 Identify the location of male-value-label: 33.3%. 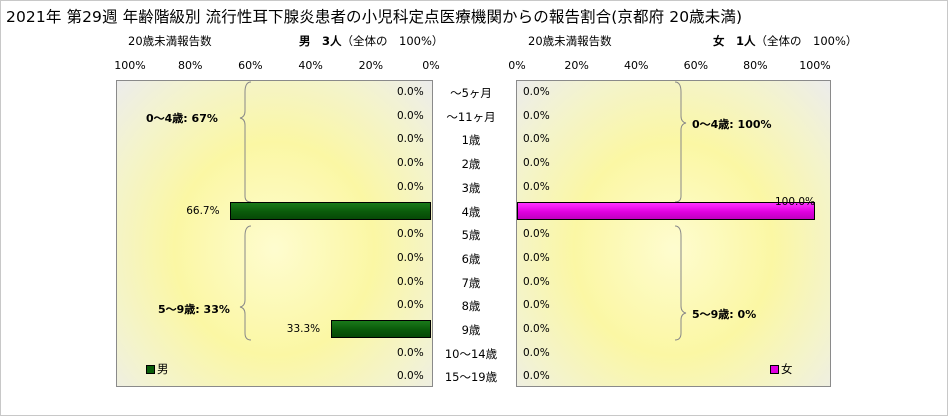
(303, 329).